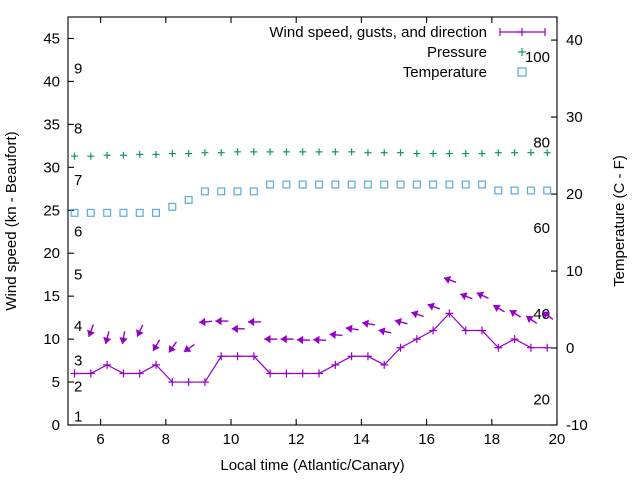 The height and width of the screenshot is (480, 640). Describe the element at coordinates (522, 32) in the screenshot. I see `legend-symbol-wind-marker` at that location.